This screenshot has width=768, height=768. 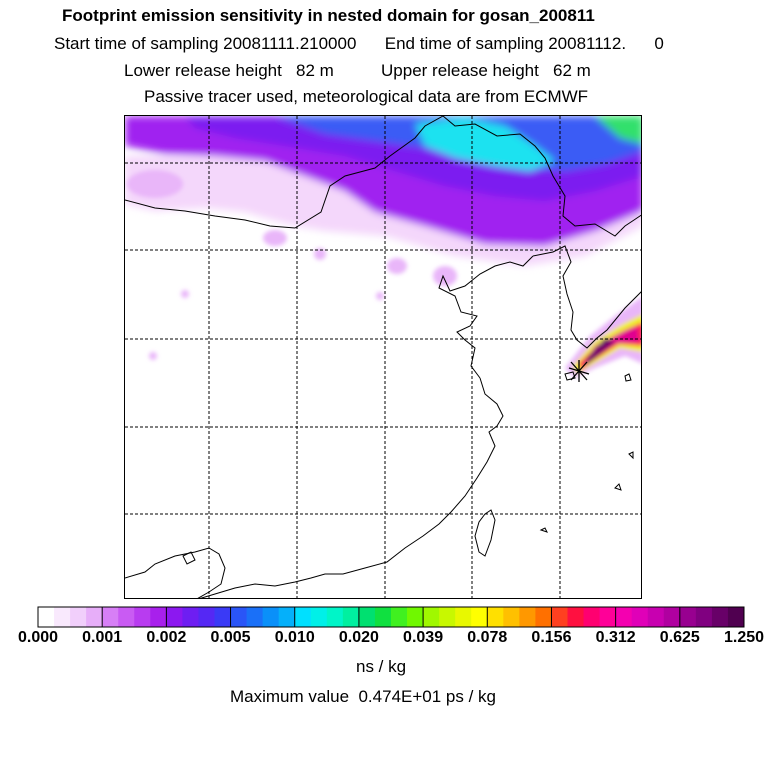 What do you see at coordinates (541, 176) in the screenshot?
I see `border-northeast` at bounding box center [541, 176].